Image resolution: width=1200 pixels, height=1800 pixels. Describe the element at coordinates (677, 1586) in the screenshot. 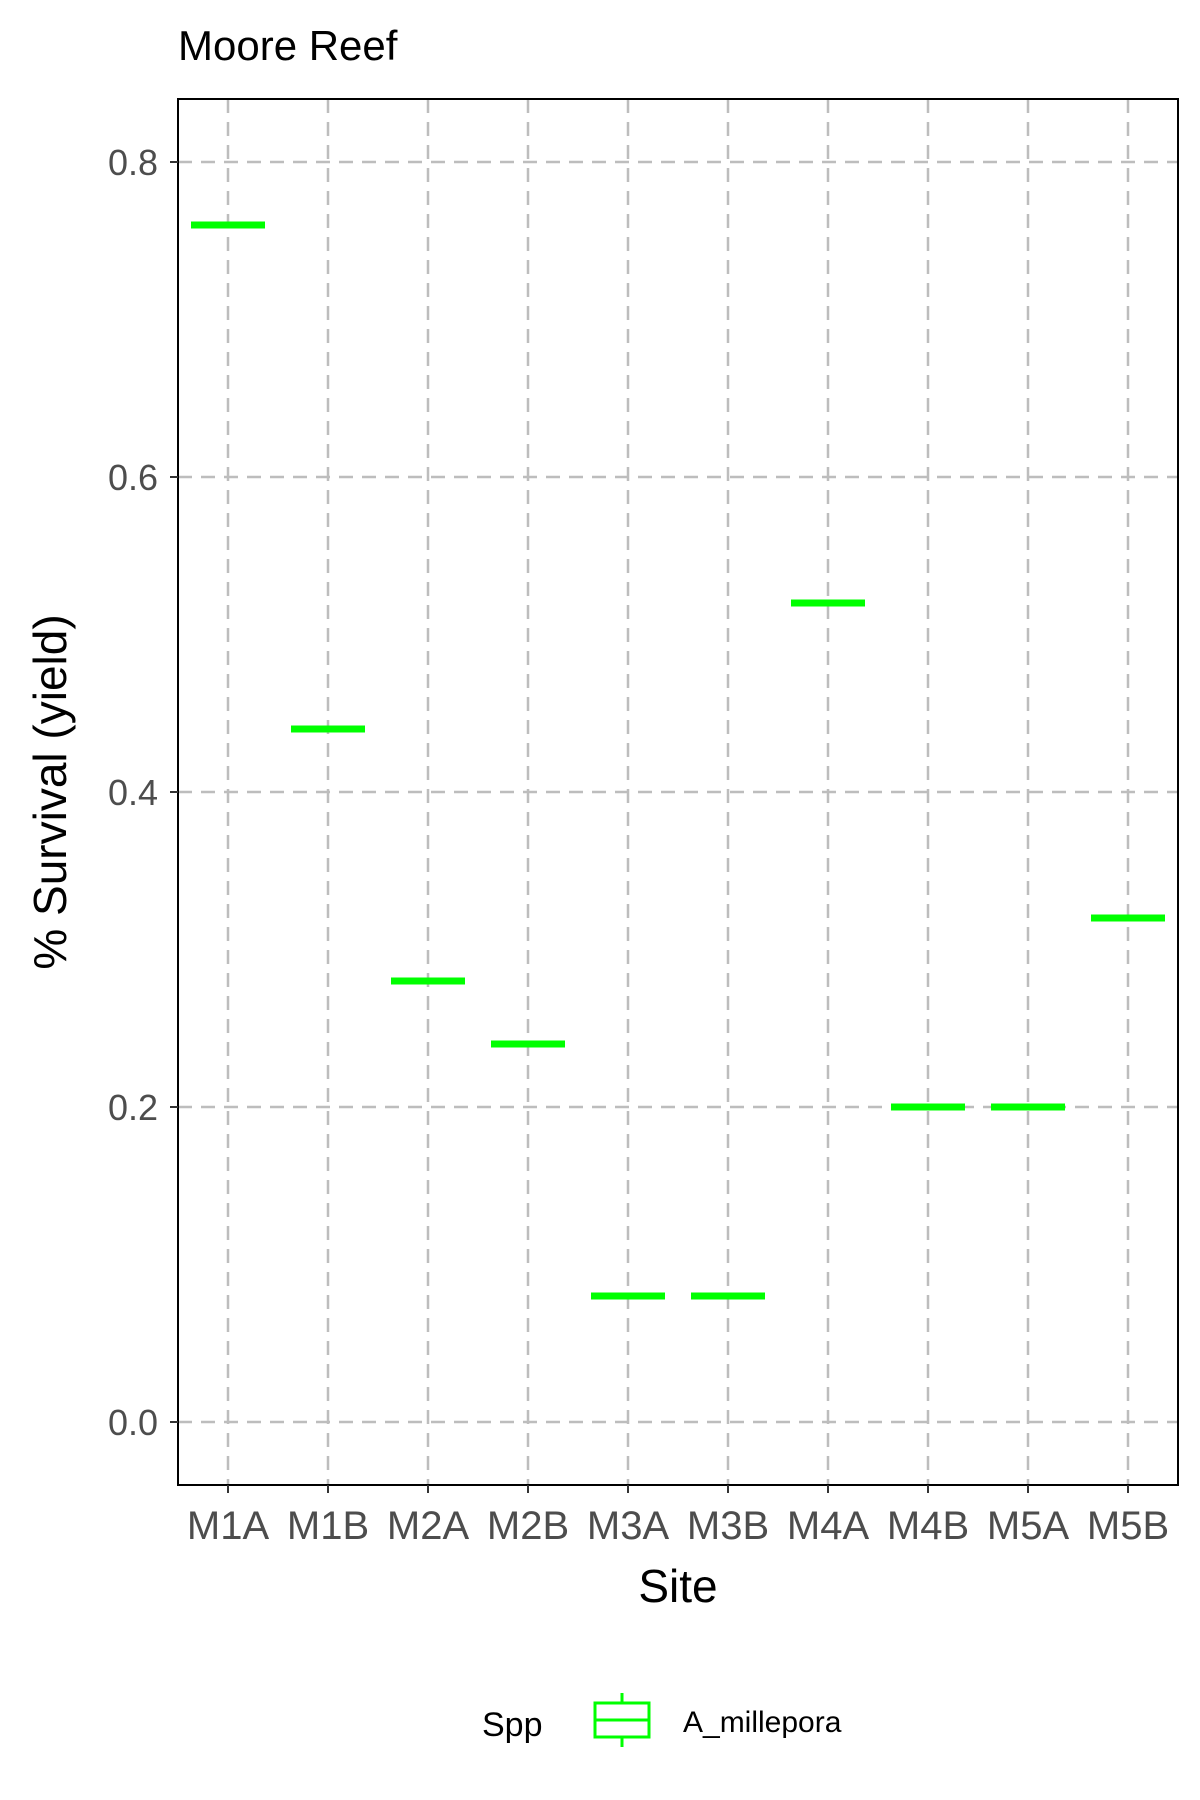

I see `x-axis-title: Site` at that location.